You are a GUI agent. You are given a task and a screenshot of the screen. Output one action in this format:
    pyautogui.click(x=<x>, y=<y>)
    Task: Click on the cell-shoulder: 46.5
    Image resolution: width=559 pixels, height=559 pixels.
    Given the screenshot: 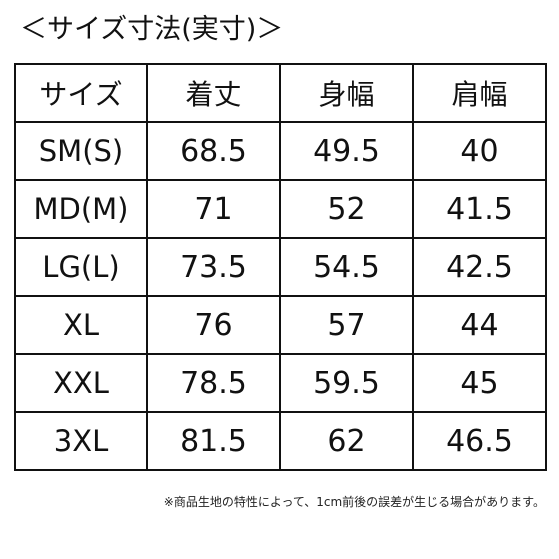 What is the action you would take?
    pyautogui.click(x=479, y=441)
    